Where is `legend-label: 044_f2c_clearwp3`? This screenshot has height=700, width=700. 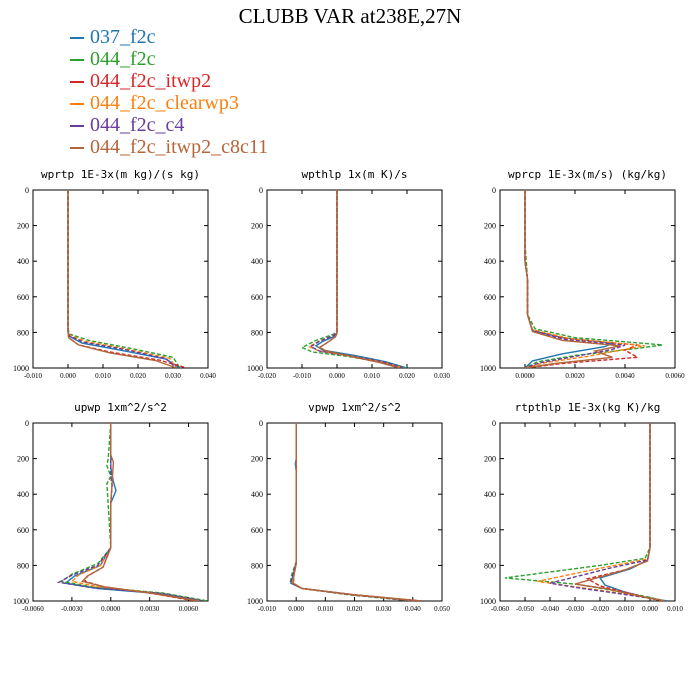
legend-label: 044_f2c_clearwp3 is located at coordinates (164, 103).